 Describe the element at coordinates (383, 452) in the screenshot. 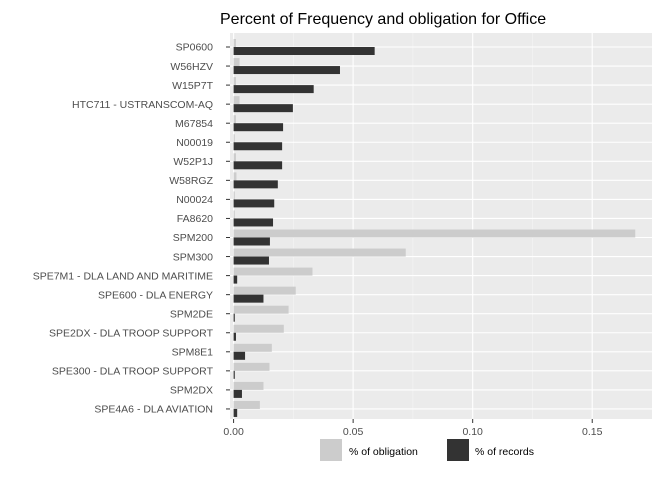

I see `legend-label-obligation: % of obligation` at that location.